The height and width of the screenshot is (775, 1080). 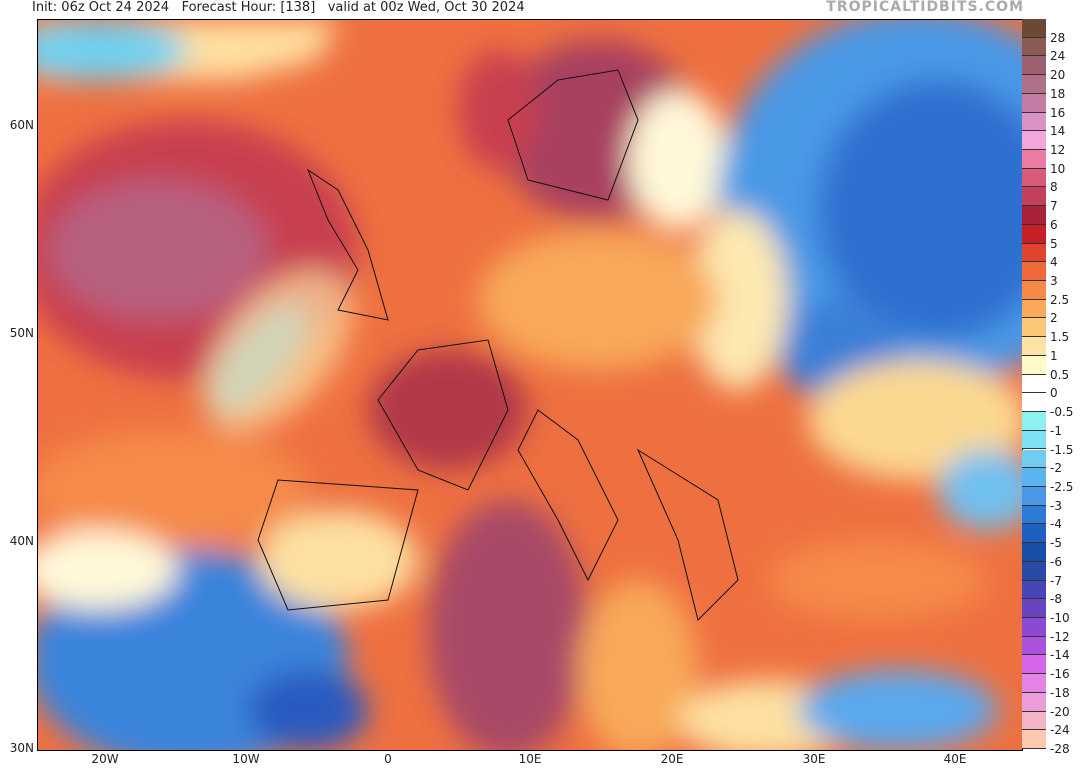 What do you see at coordinates (530, 759) in the screenshot?
I see `lon-label: 10E` at bounding box center [530, 759].